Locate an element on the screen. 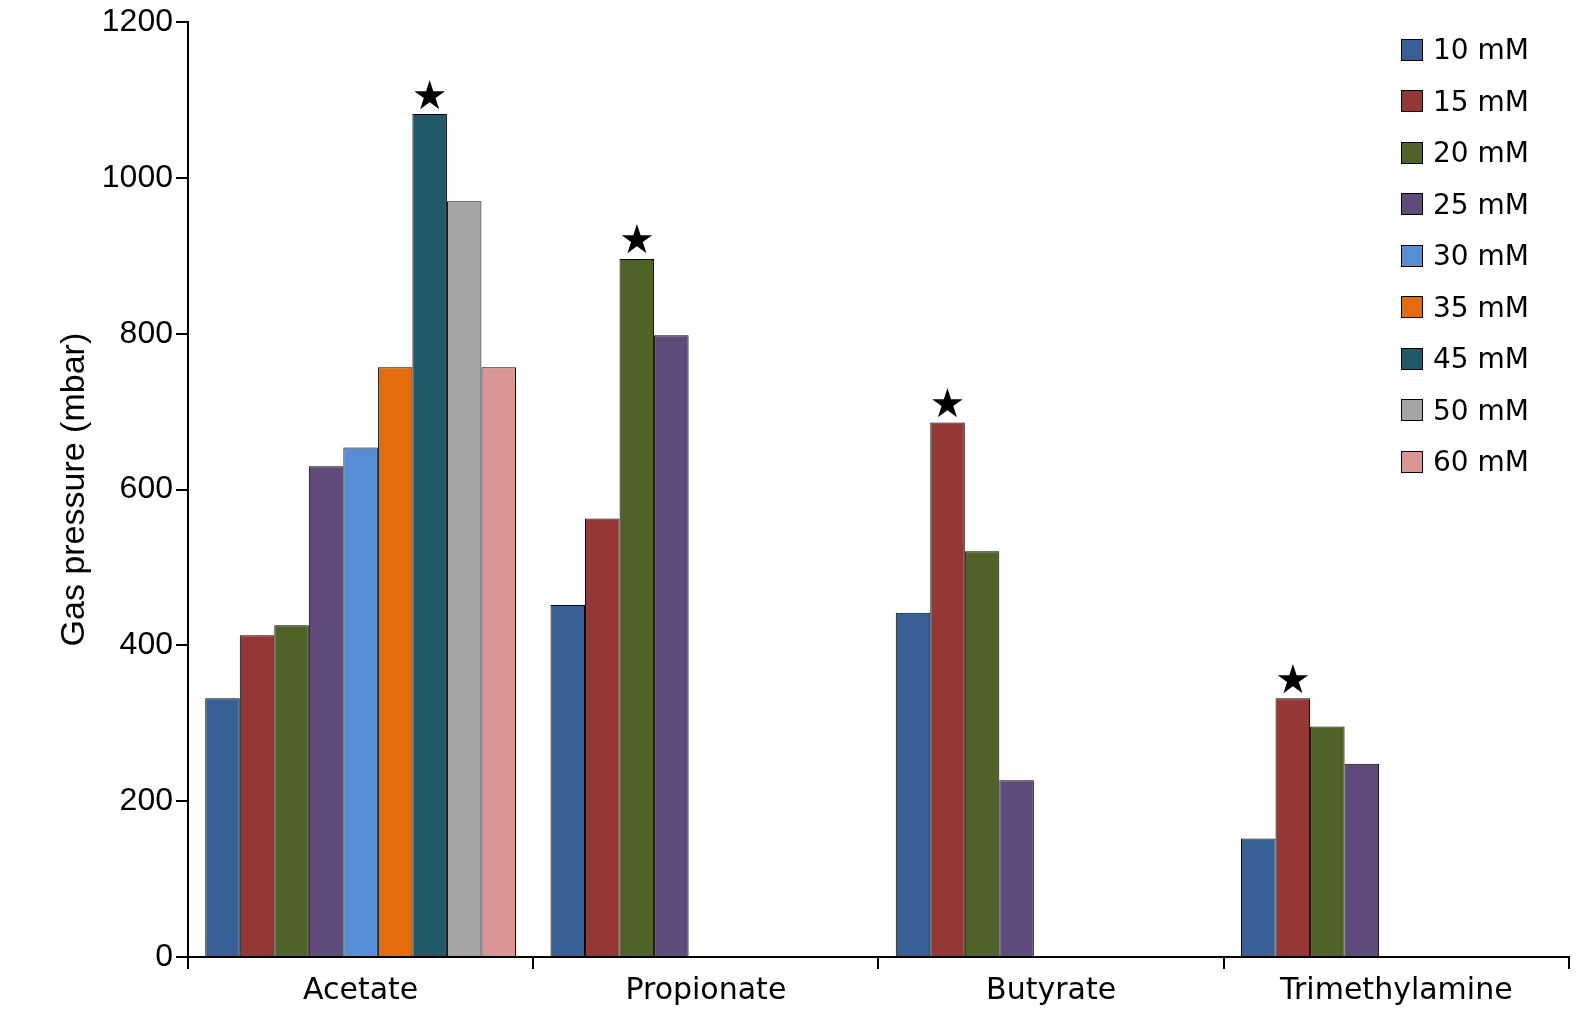 The width and height of the screenshot is (1579, 1013). legend-label: 15 mM is located at coordinates (1481, 101).